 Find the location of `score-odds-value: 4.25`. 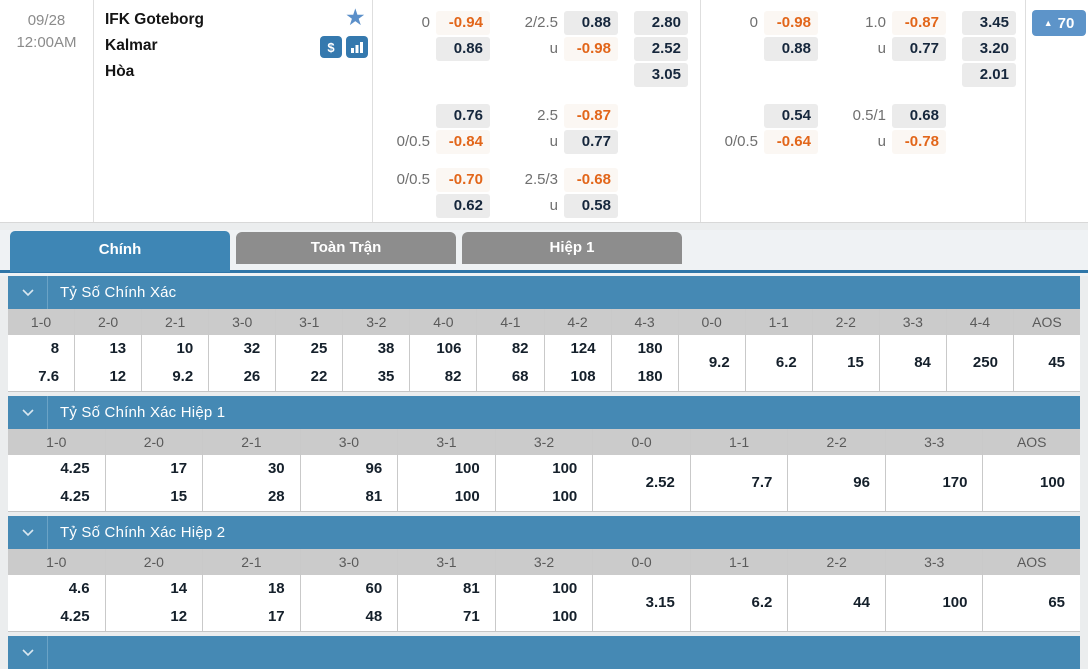

score-odds-value: 4.25 is located at coordinates (75, 468).